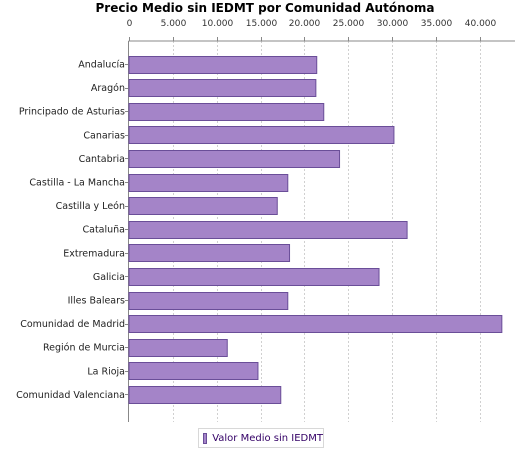 The width and height of the screenshot is (525, 450). I want to click on category-label: Extremadura, so click(94, 253).